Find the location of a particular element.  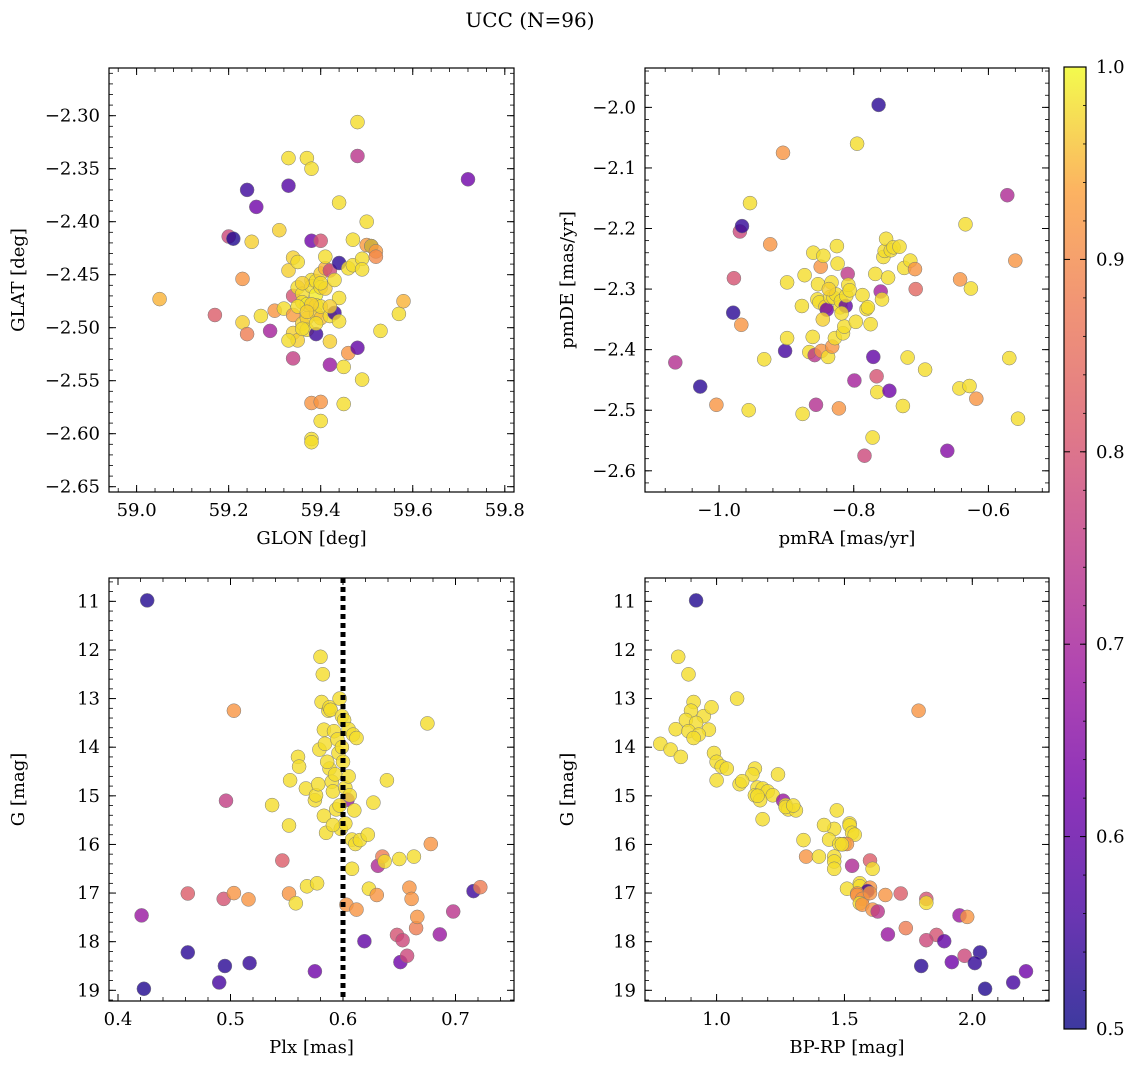

y-tick-label: 17 is located at coordinates (88, 893).